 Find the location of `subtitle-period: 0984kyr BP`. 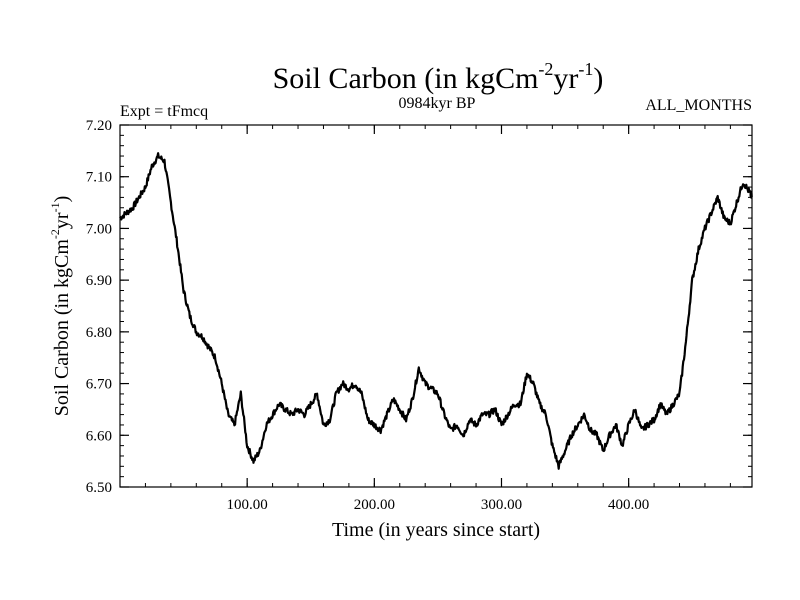

subtitle-period: 0984kyr BP is located at coordinates (437, 103).